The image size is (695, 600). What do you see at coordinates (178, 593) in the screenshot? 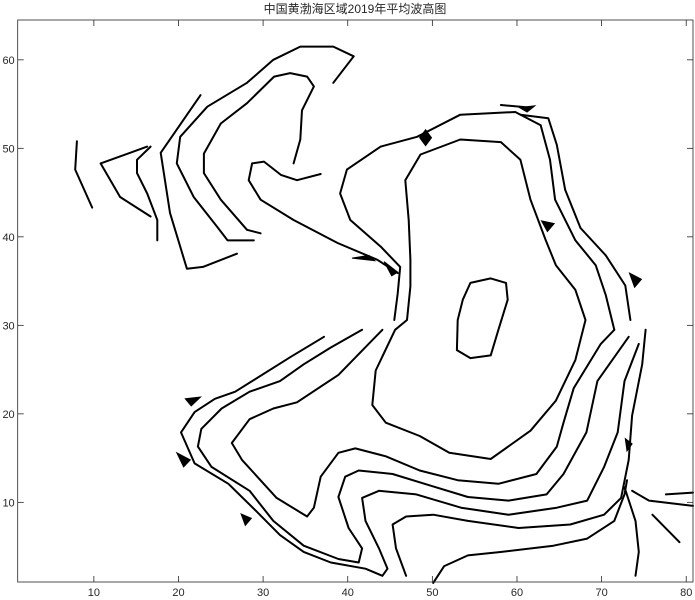
I see `x-tick-label: 20` at bounding box center [178, 593].